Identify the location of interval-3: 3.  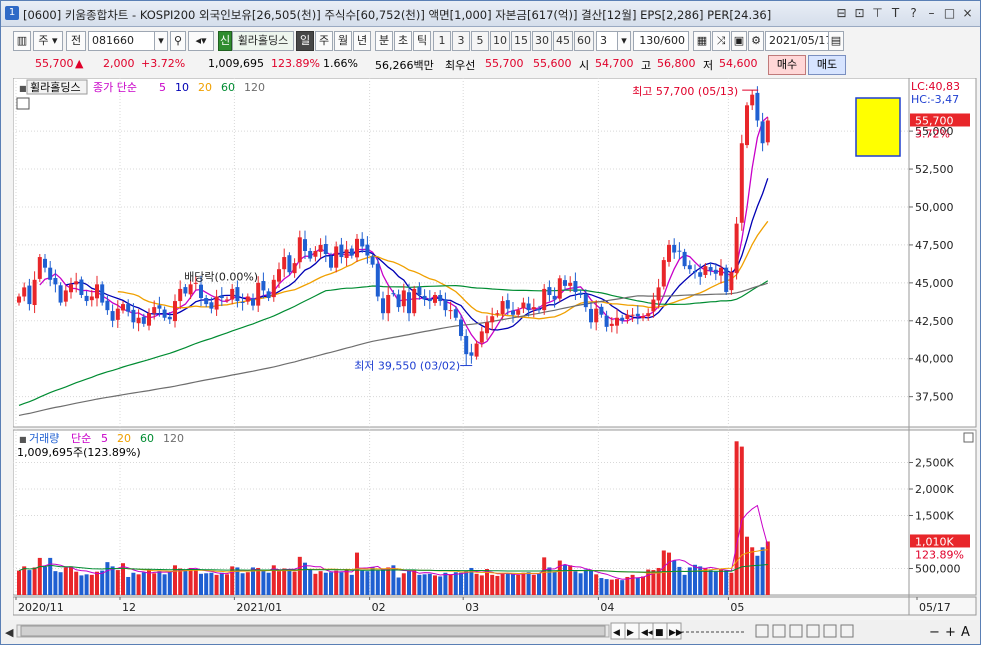
(461, 41).